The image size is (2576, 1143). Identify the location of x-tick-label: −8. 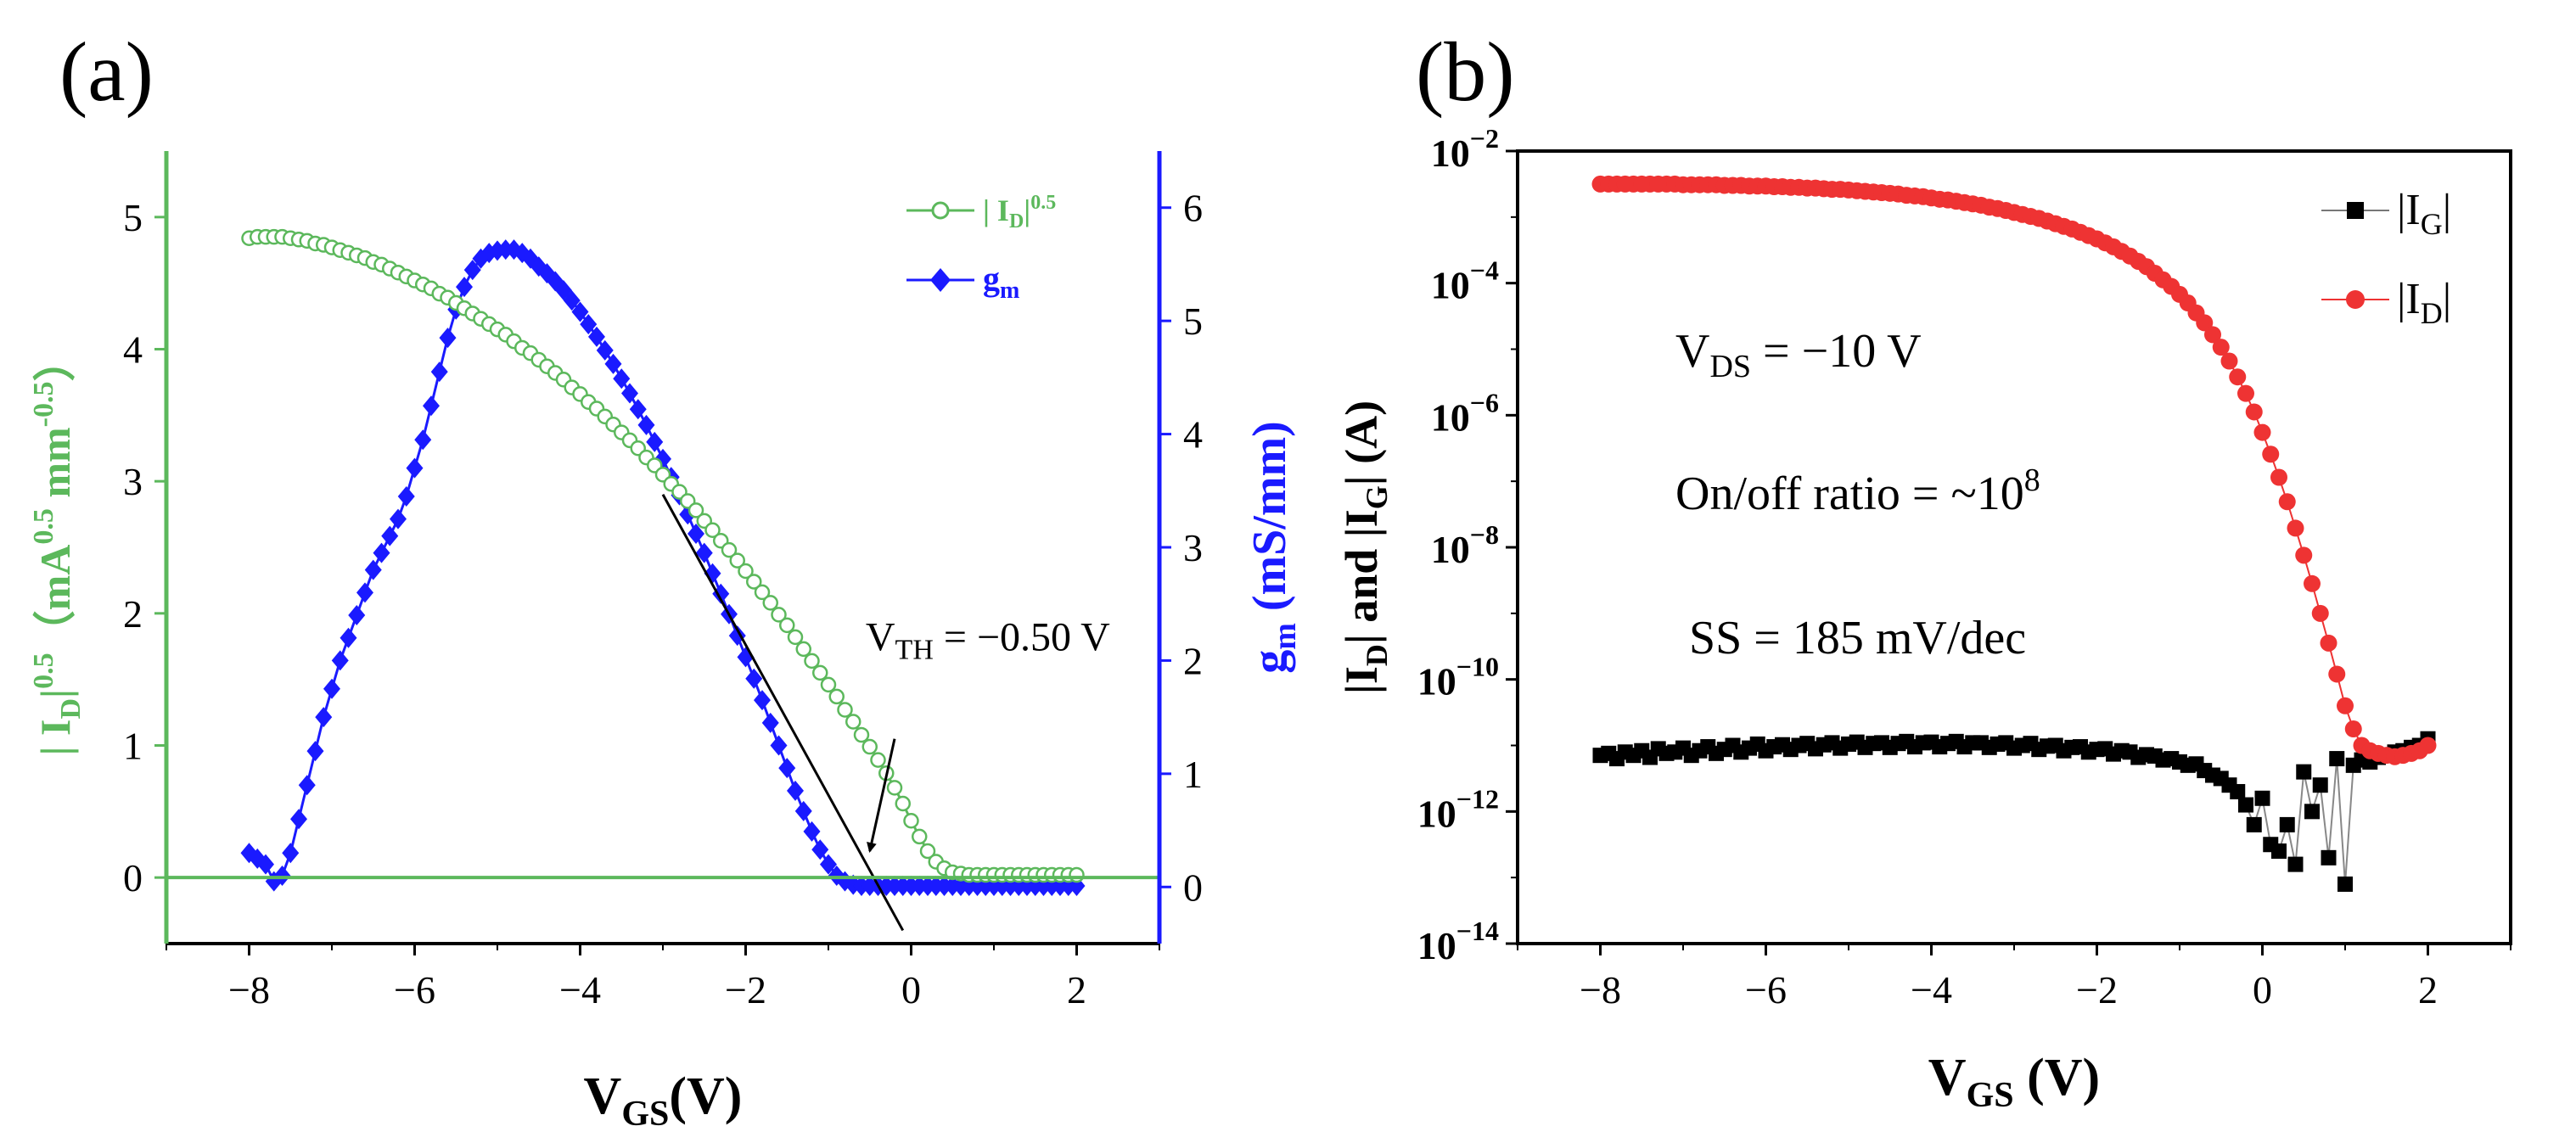
(1600, 990).